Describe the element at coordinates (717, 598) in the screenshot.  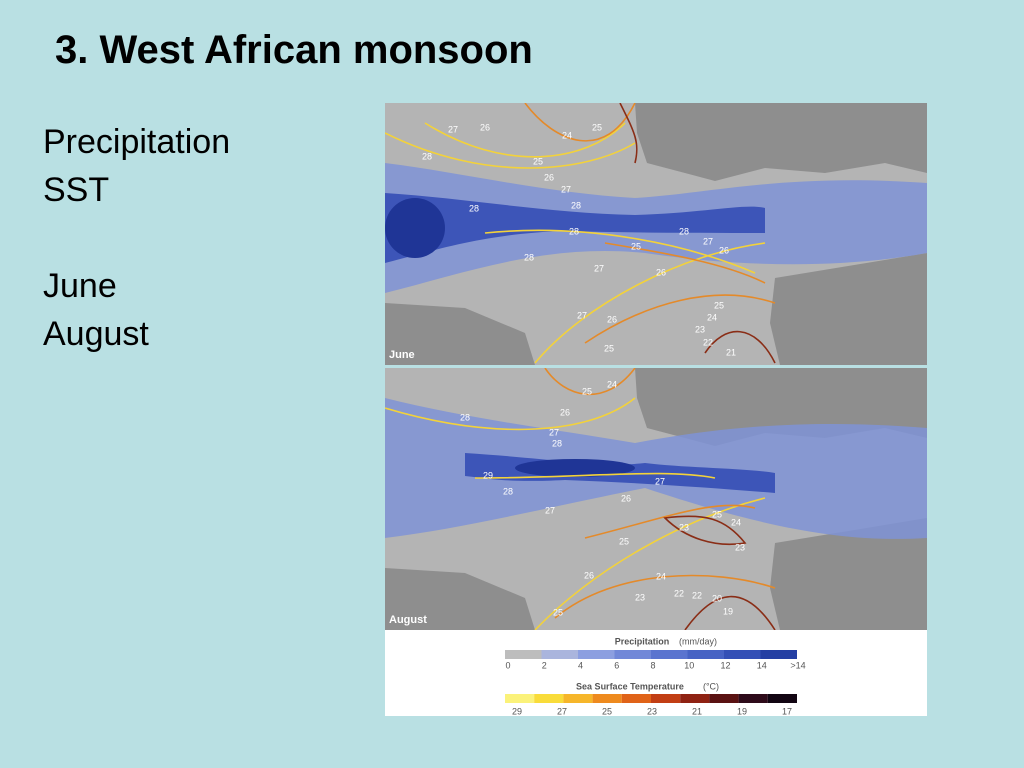
I see `contour-label: 20` at that location.